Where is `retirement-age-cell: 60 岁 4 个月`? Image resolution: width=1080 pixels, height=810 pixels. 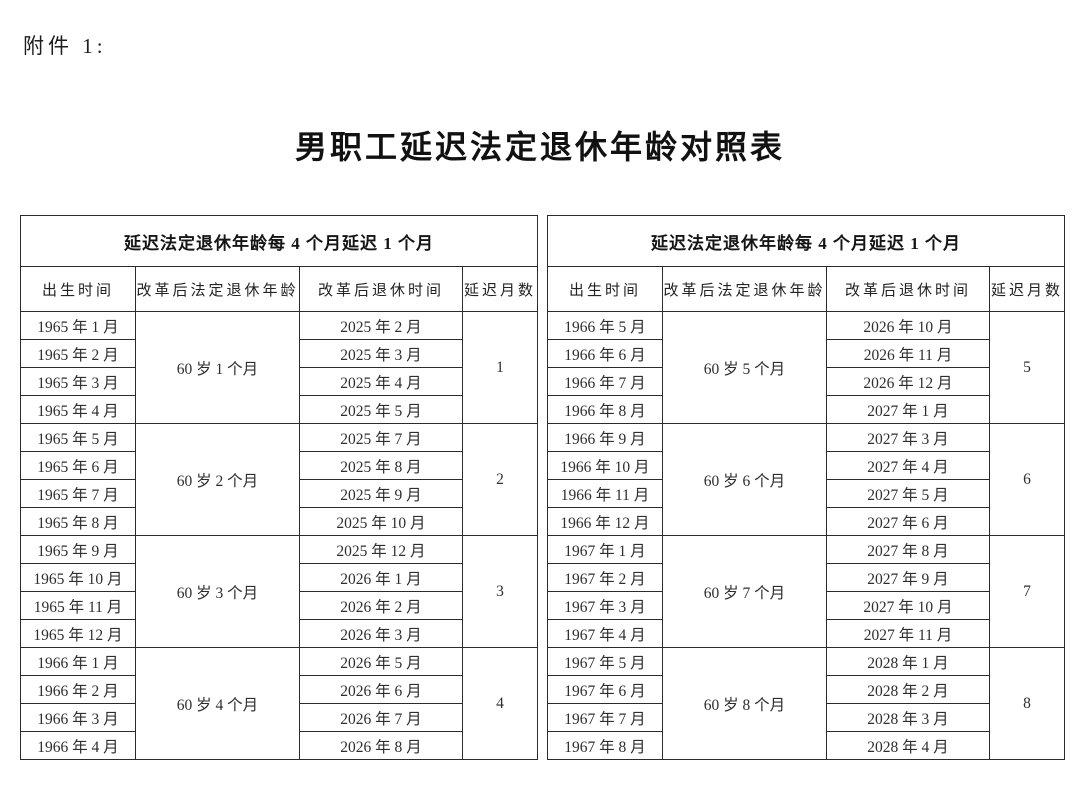
retirement-age-cell: 60 岁 4 个月 is located at coordinates (217, 703).